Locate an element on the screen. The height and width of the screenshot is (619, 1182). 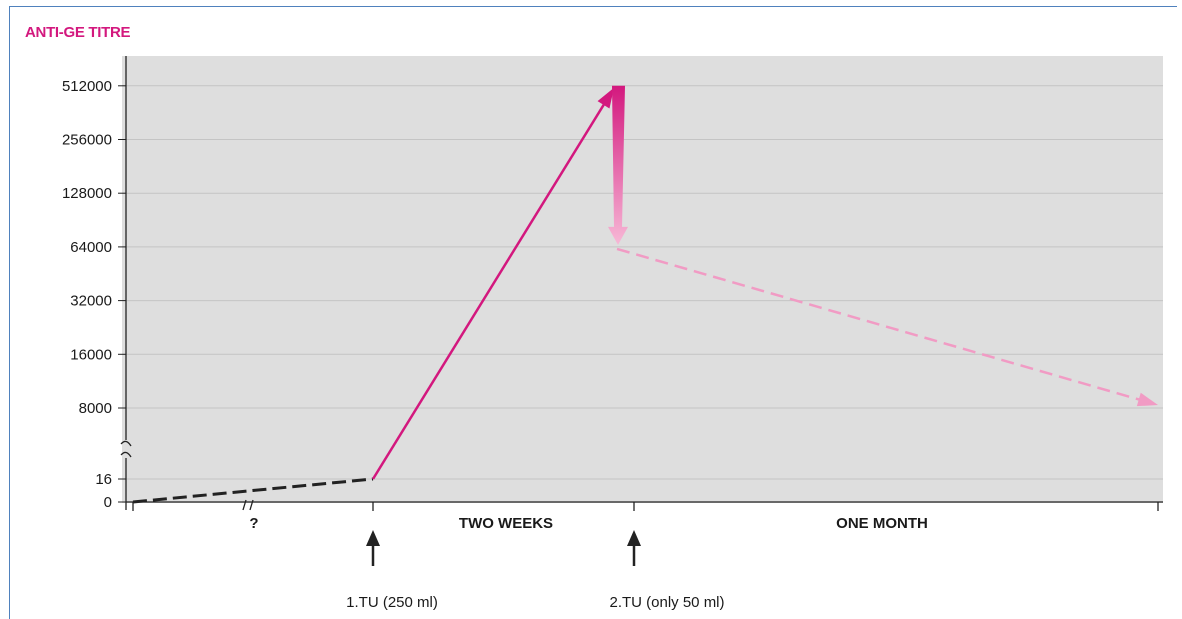
event-label: 1.TU (250 ml) is located at coordinates (392, 602).